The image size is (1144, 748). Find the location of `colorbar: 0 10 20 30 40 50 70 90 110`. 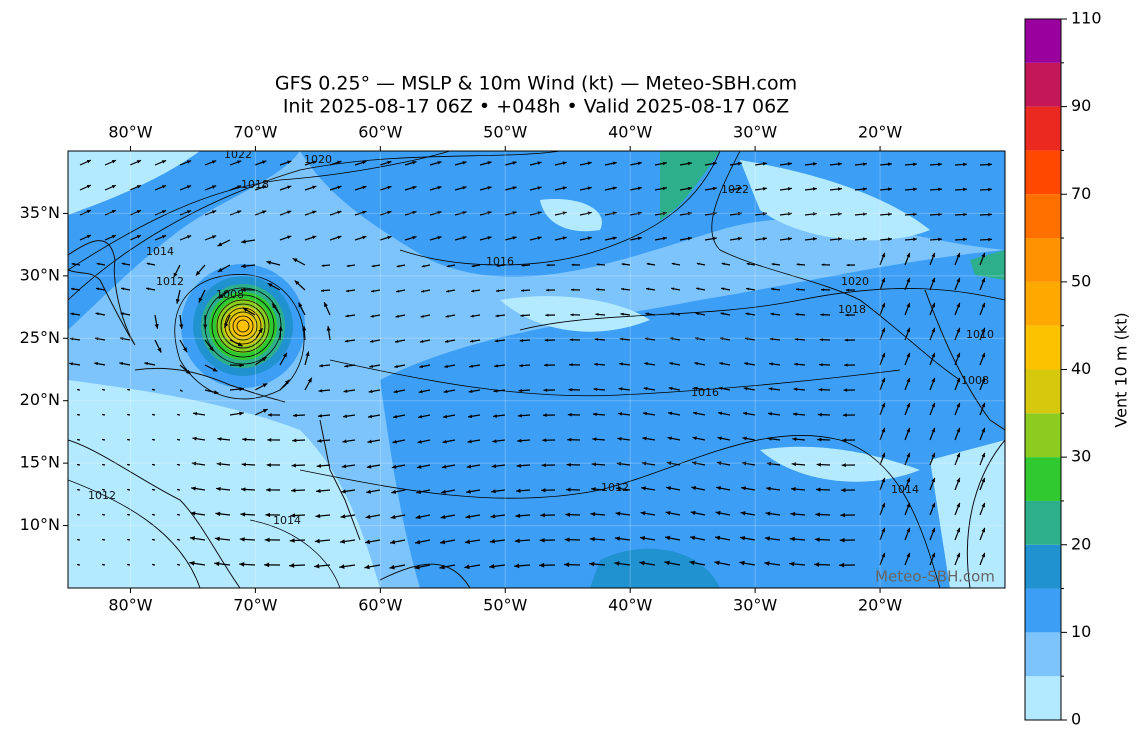

colorbar: 0 10 20 30 40 50 70 90 110 is located at coordinates (1063, 369).